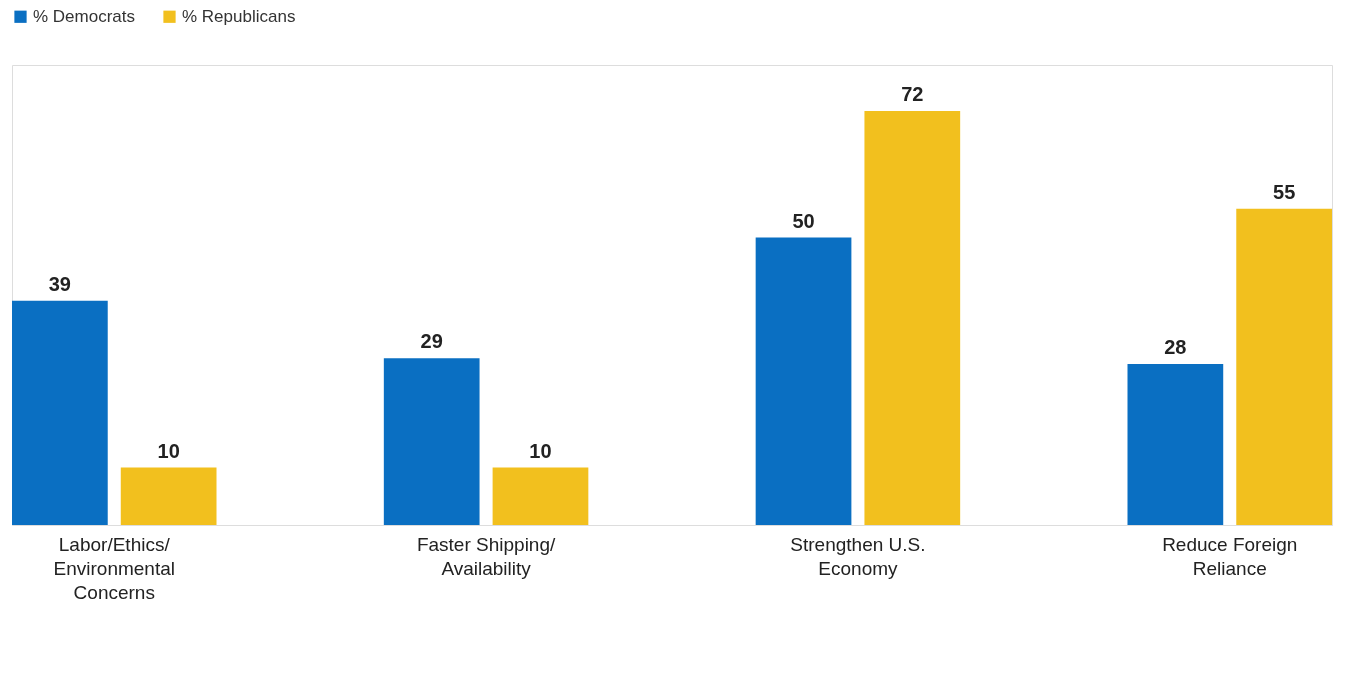 The height and width of the screenshot is (681, 1347). I want to click on legend-label: % Republicans, so click(239, 16).